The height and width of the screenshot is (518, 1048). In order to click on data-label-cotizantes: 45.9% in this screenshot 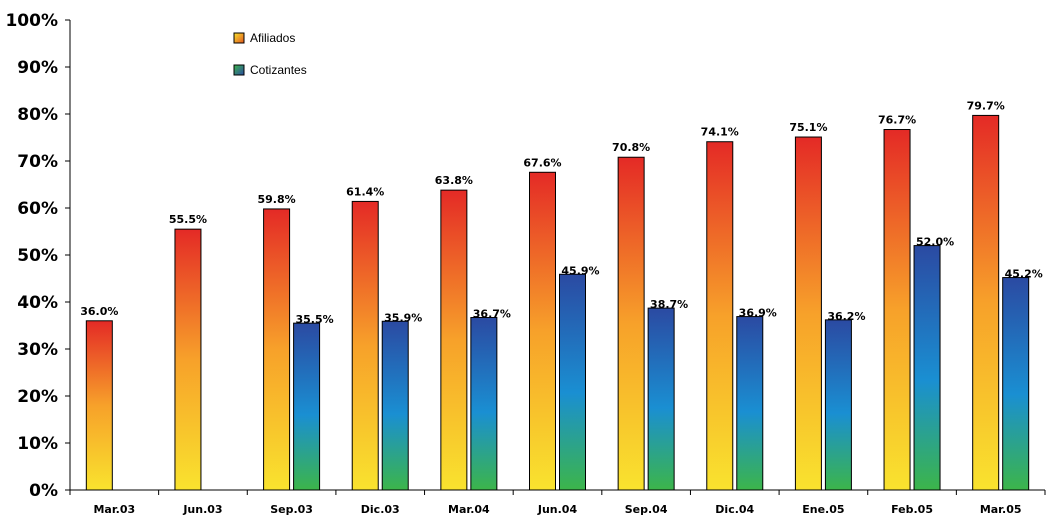, I will do `click(580, 270)`.